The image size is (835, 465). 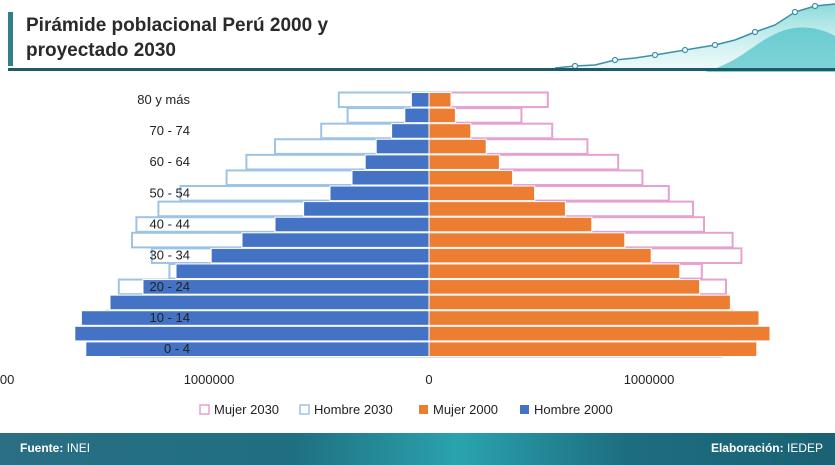 I want to click on bar-mujer-2000-80ymás, so click(x=440, y=100).